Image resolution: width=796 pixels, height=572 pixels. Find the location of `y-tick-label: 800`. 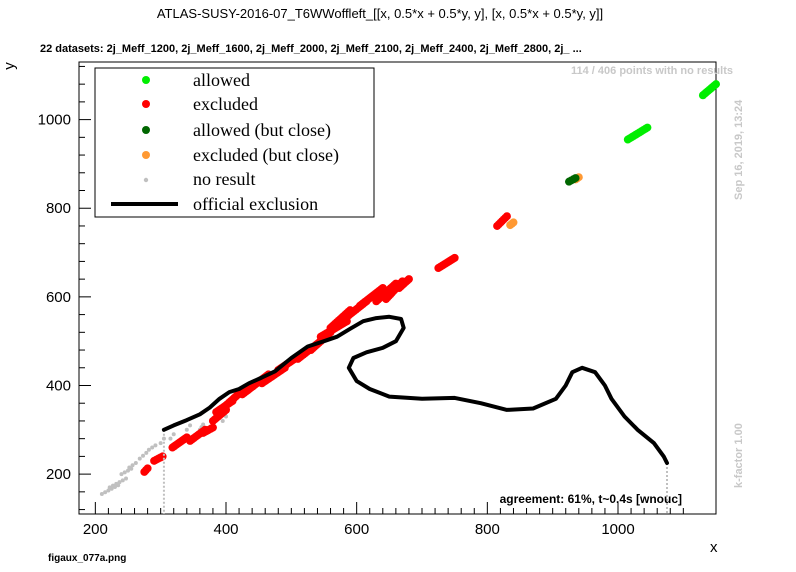

y-tick-label: 800 is located at coordinates (58, 208).